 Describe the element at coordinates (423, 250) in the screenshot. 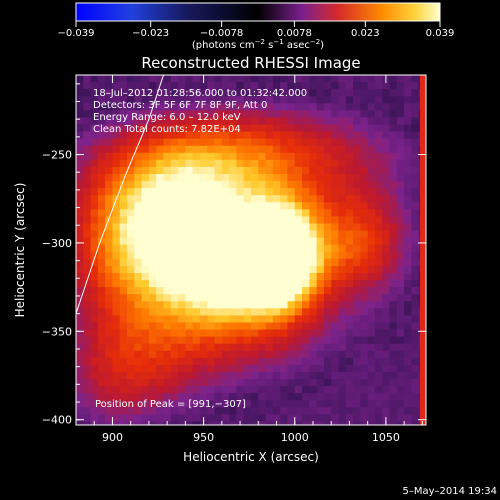

I see `heatmap-edge-strip` at that location.